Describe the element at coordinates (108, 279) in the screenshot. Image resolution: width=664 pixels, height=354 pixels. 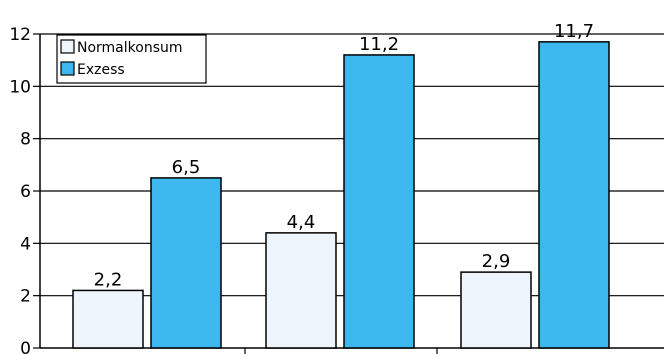
I see `data-label: 2,2` at that location.